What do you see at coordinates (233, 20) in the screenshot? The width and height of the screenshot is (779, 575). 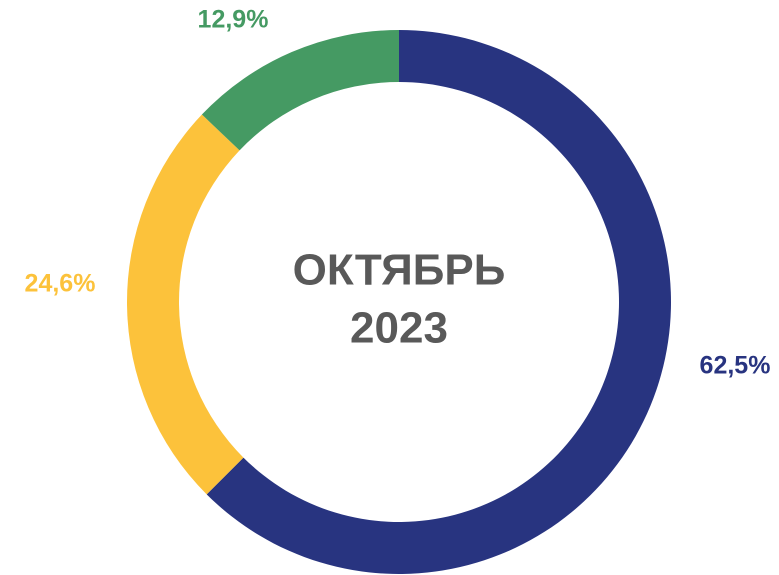 I see `data-label: 12,9%` at bounding box center [233, 20].